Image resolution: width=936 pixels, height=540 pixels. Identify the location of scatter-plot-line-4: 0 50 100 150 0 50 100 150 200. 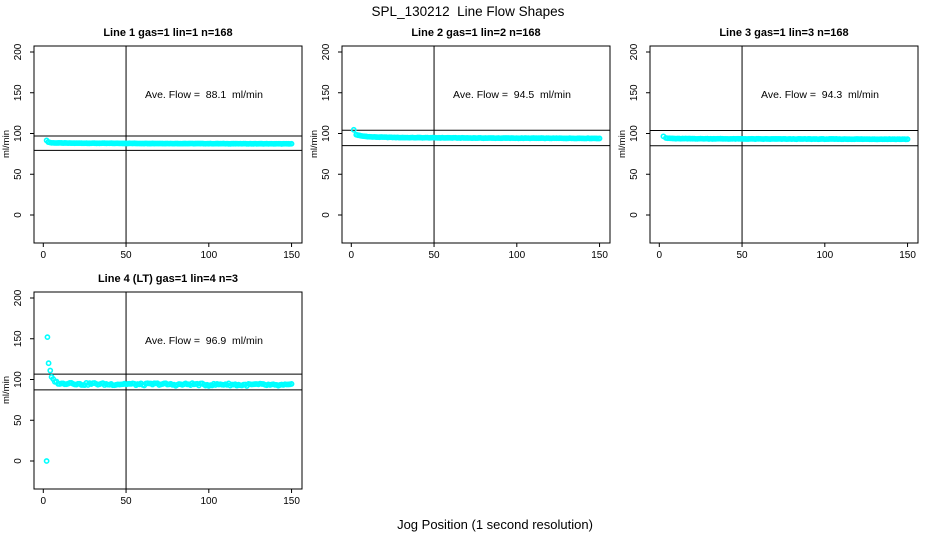
(158, 398).